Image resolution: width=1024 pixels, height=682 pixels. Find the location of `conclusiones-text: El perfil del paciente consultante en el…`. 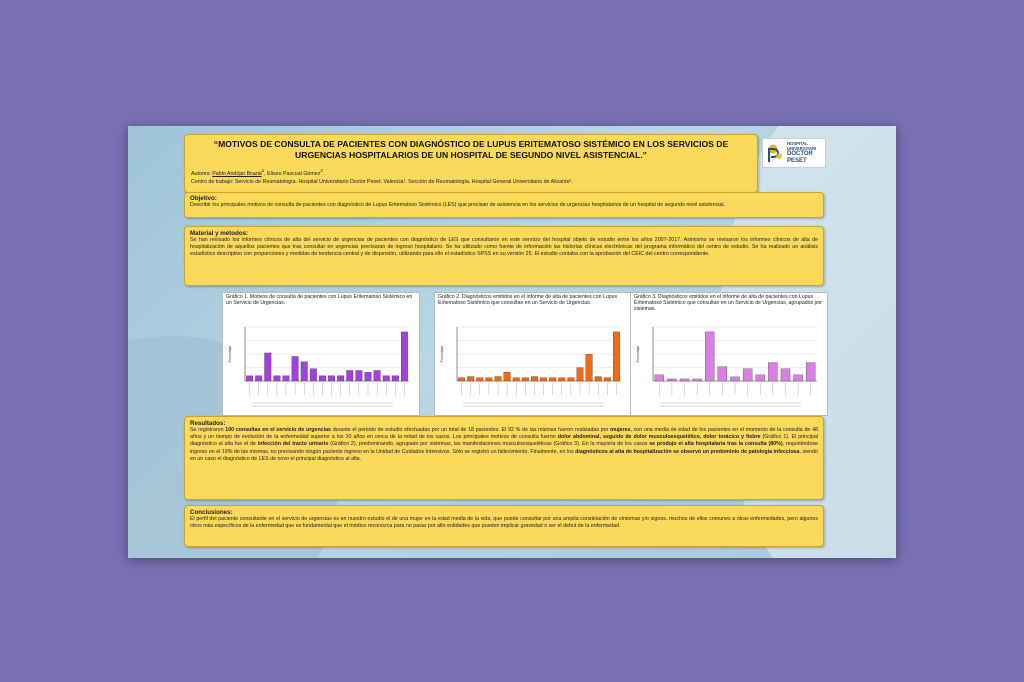

conclusiones-text: El perfil del paciente consultante en el… is located at coordinates (504, 523).